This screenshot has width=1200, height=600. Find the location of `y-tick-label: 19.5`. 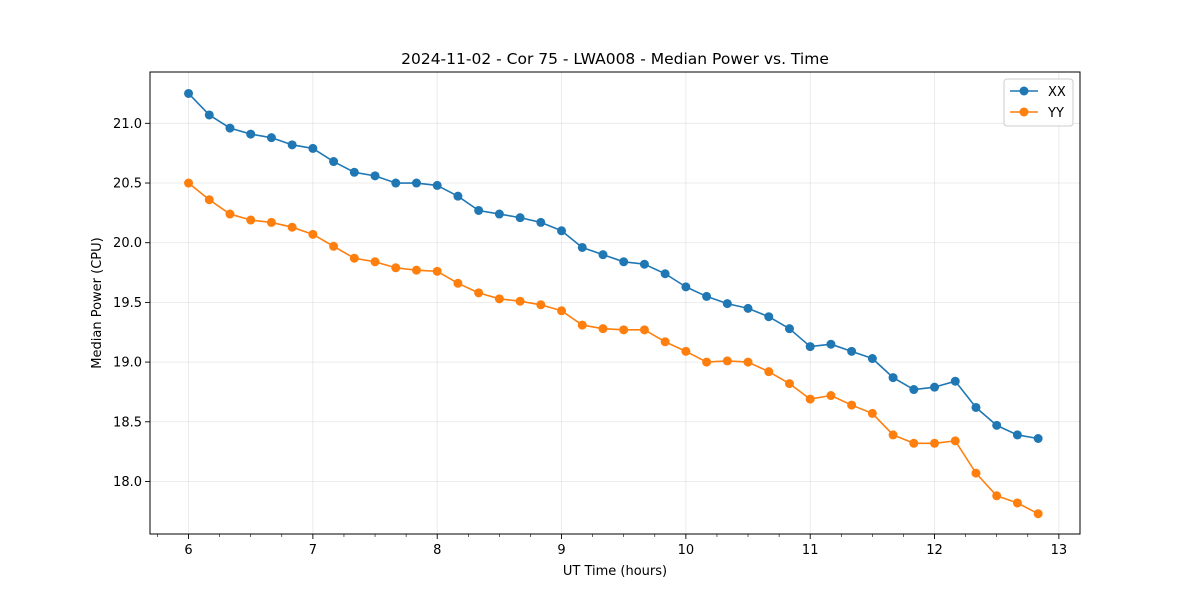

y-tick-label: 19.5 is located at coordinates (127, 303).